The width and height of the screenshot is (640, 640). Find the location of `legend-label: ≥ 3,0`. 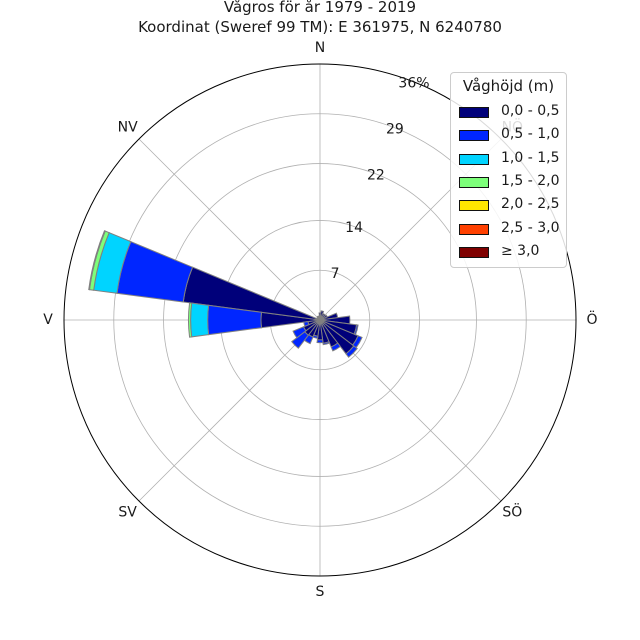

legend-label: ≥ 3,0 is located at coordinates (520, 250).